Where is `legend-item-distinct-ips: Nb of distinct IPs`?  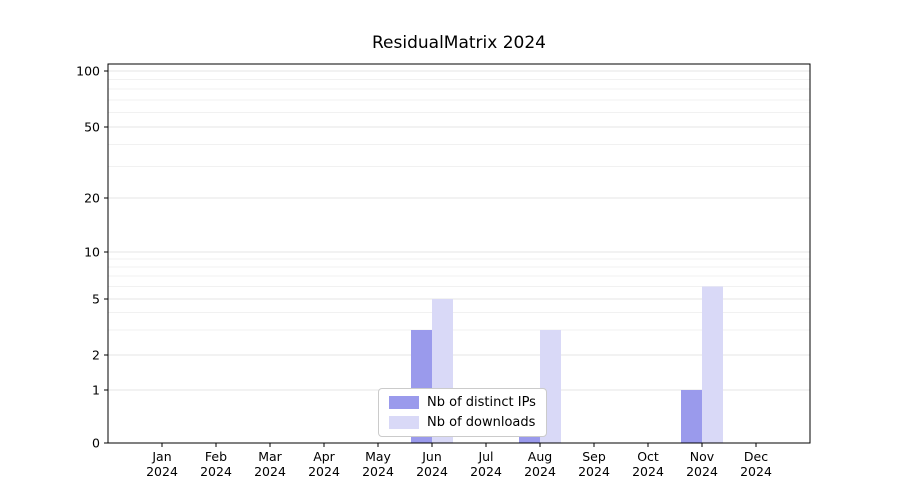
legend-item-distinct-ips: Nb of distinct IPs is located at coordinates (462, 402).